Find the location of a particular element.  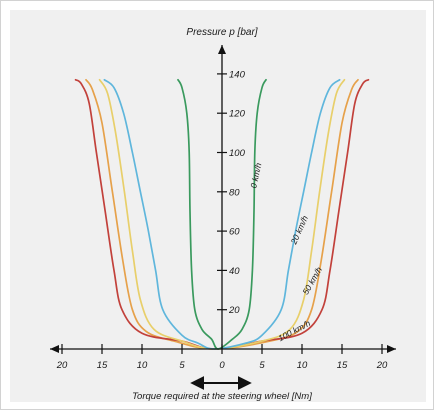

series-label: 20 km/h is located at coordinates (299, 230).